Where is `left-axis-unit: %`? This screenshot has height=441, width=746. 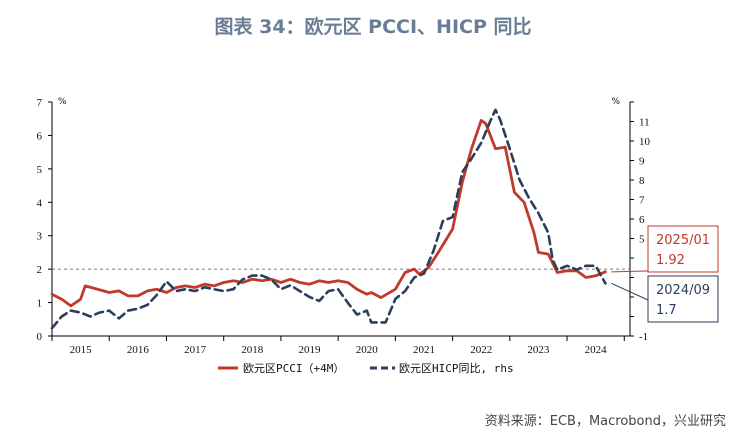
left-axis-unit: % is located at coordinates (62, 102).